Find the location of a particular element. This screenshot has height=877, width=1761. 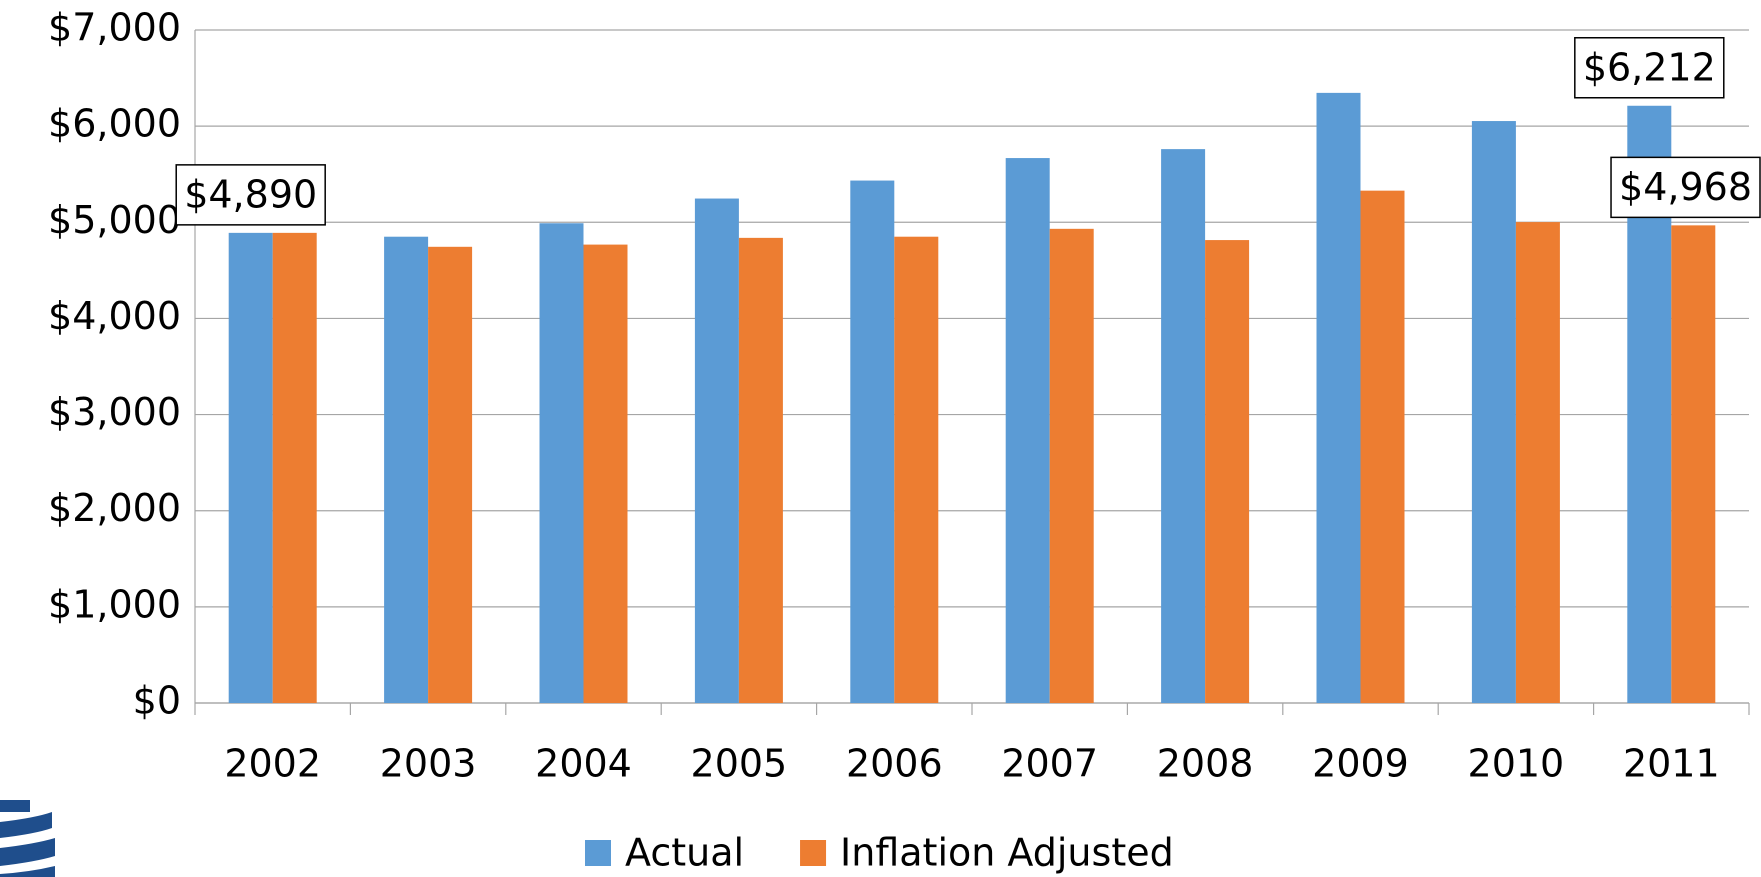

y-tick-label: $4,000 is located at coordinates (114, 316).